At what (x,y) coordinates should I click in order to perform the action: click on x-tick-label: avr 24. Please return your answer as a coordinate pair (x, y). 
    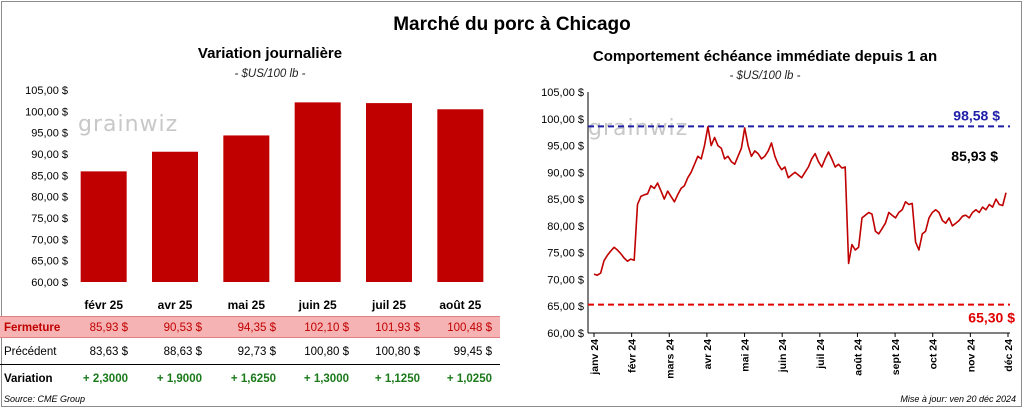
    Looking at the image, I should click on (708, 354).